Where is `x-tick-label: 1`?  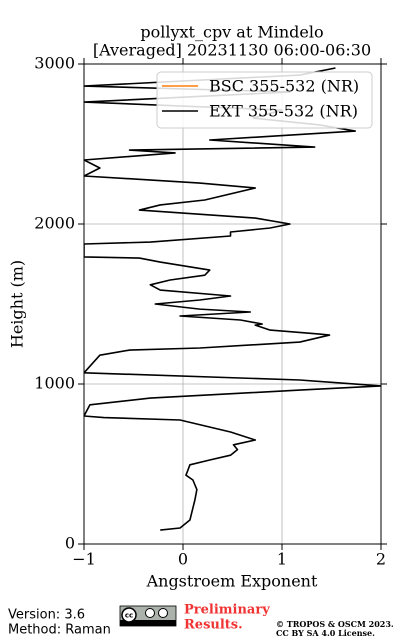
x-tick-label: 1 is located at coordinates (282, 559).